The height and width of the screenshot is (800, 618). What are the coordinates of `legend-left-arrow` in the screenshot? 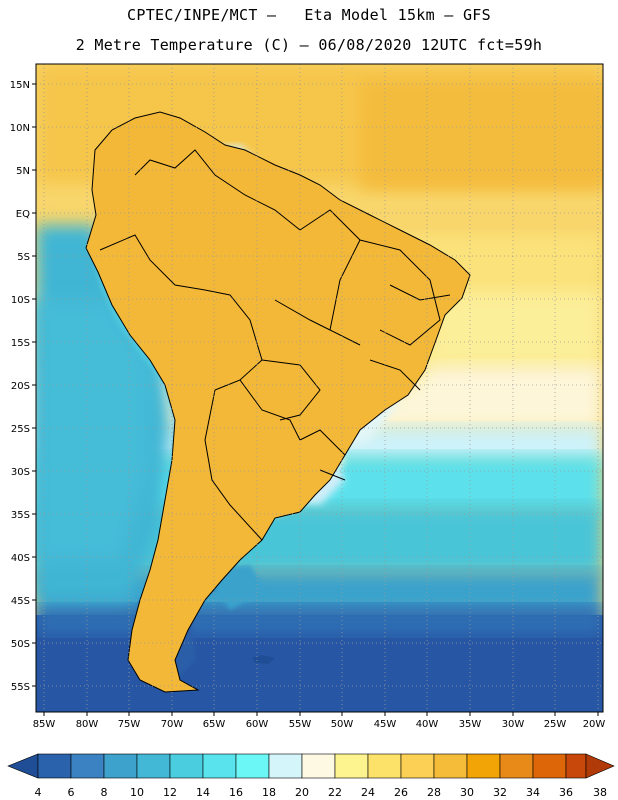 It's located at (23, 766).